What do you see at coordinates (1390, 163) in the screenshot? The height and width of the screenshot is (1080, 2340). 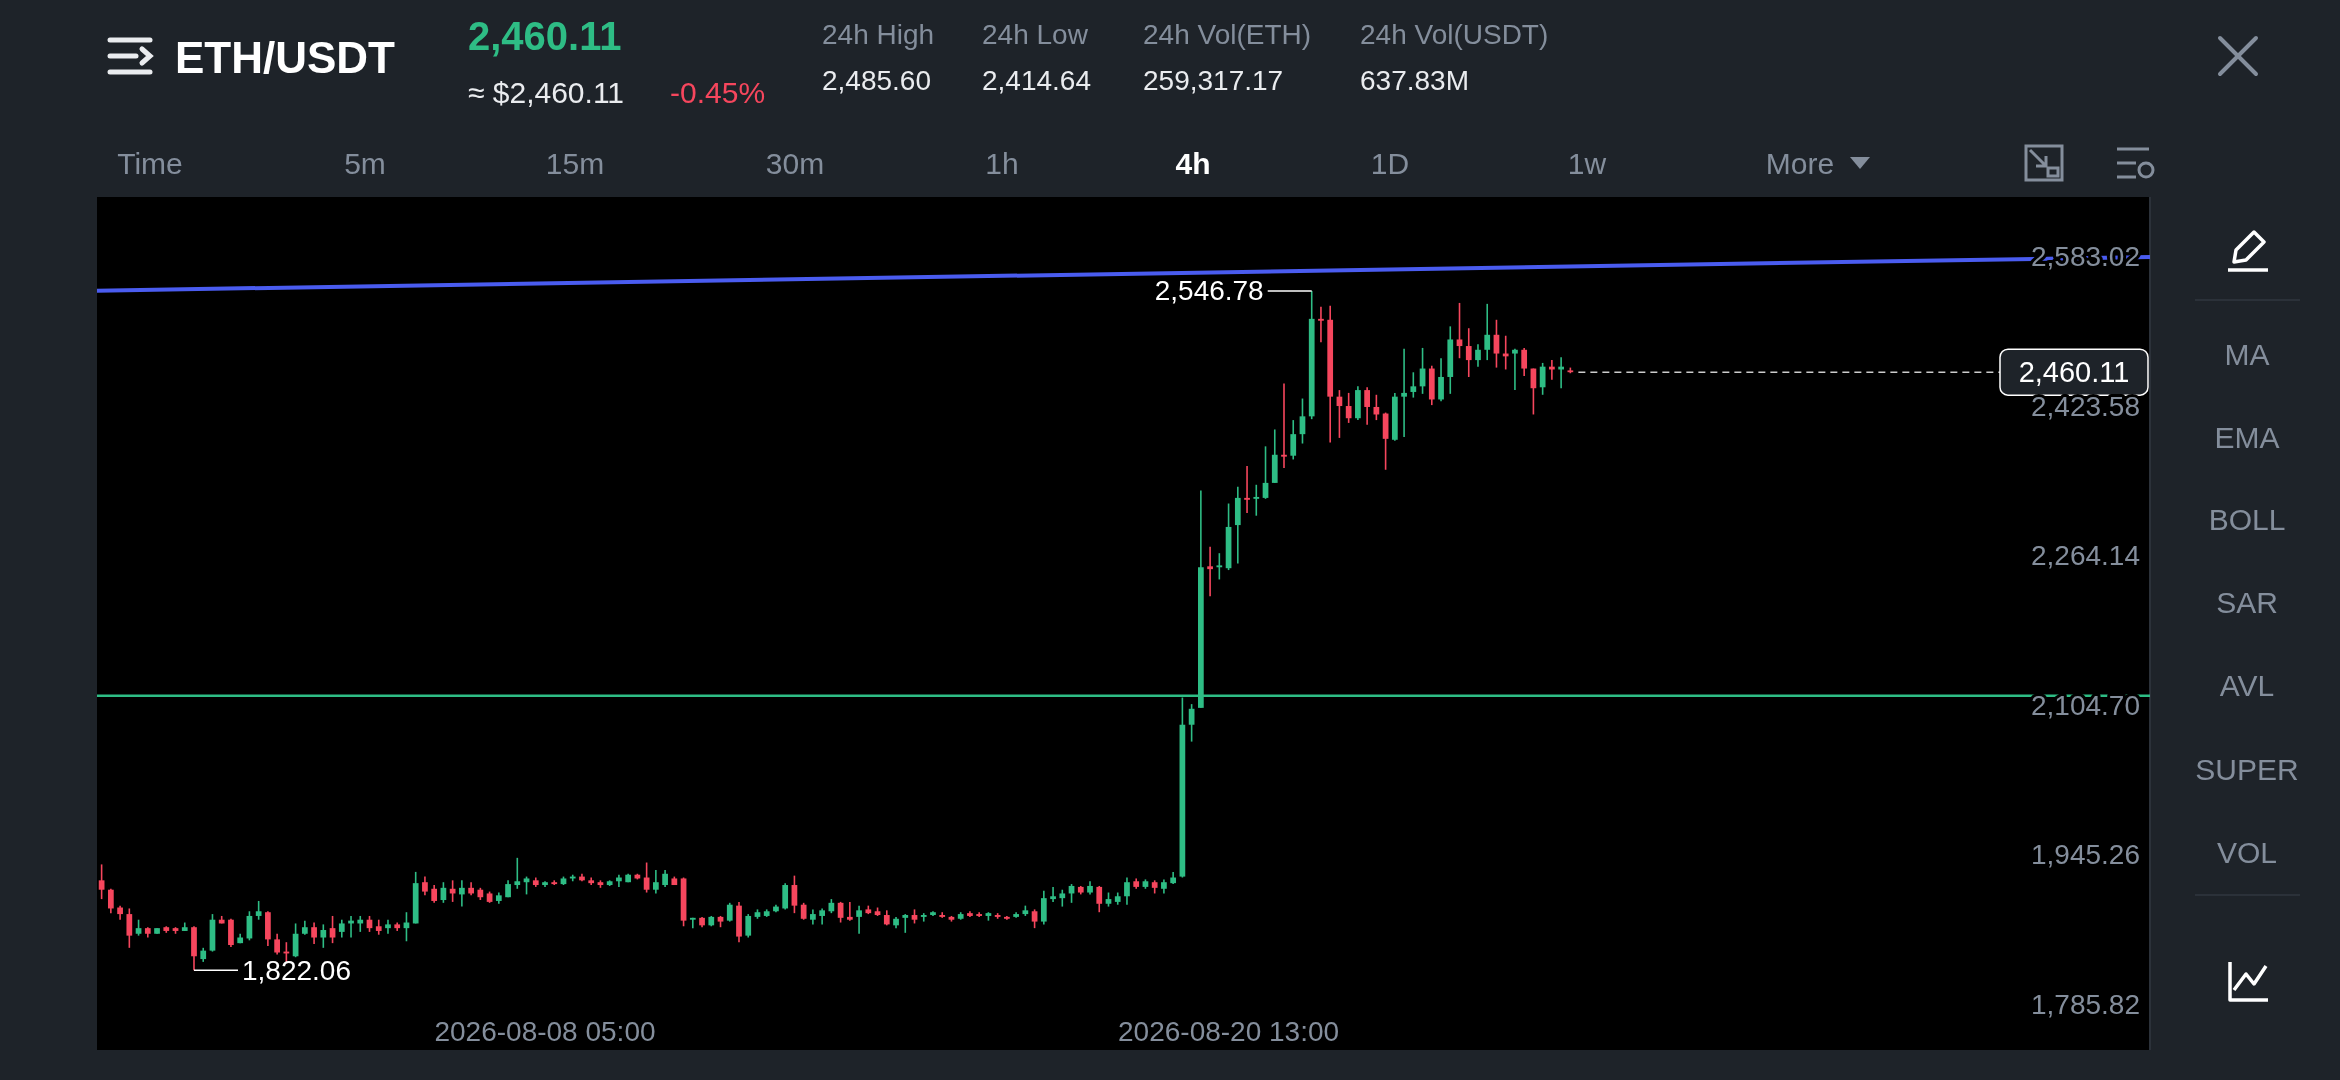 I see `text: 1D` at bounding box center [1390, 163].